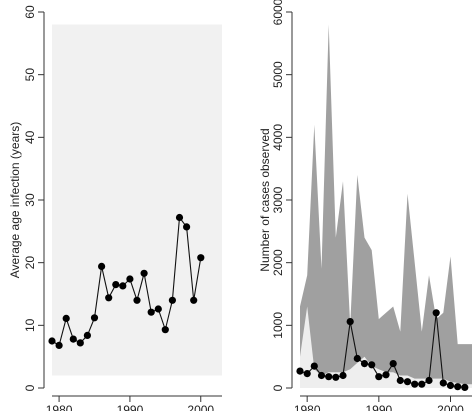 The height and width of the screenshot is (411, 474). I want to click on y-tick-label: 2000, so click(278, 262).